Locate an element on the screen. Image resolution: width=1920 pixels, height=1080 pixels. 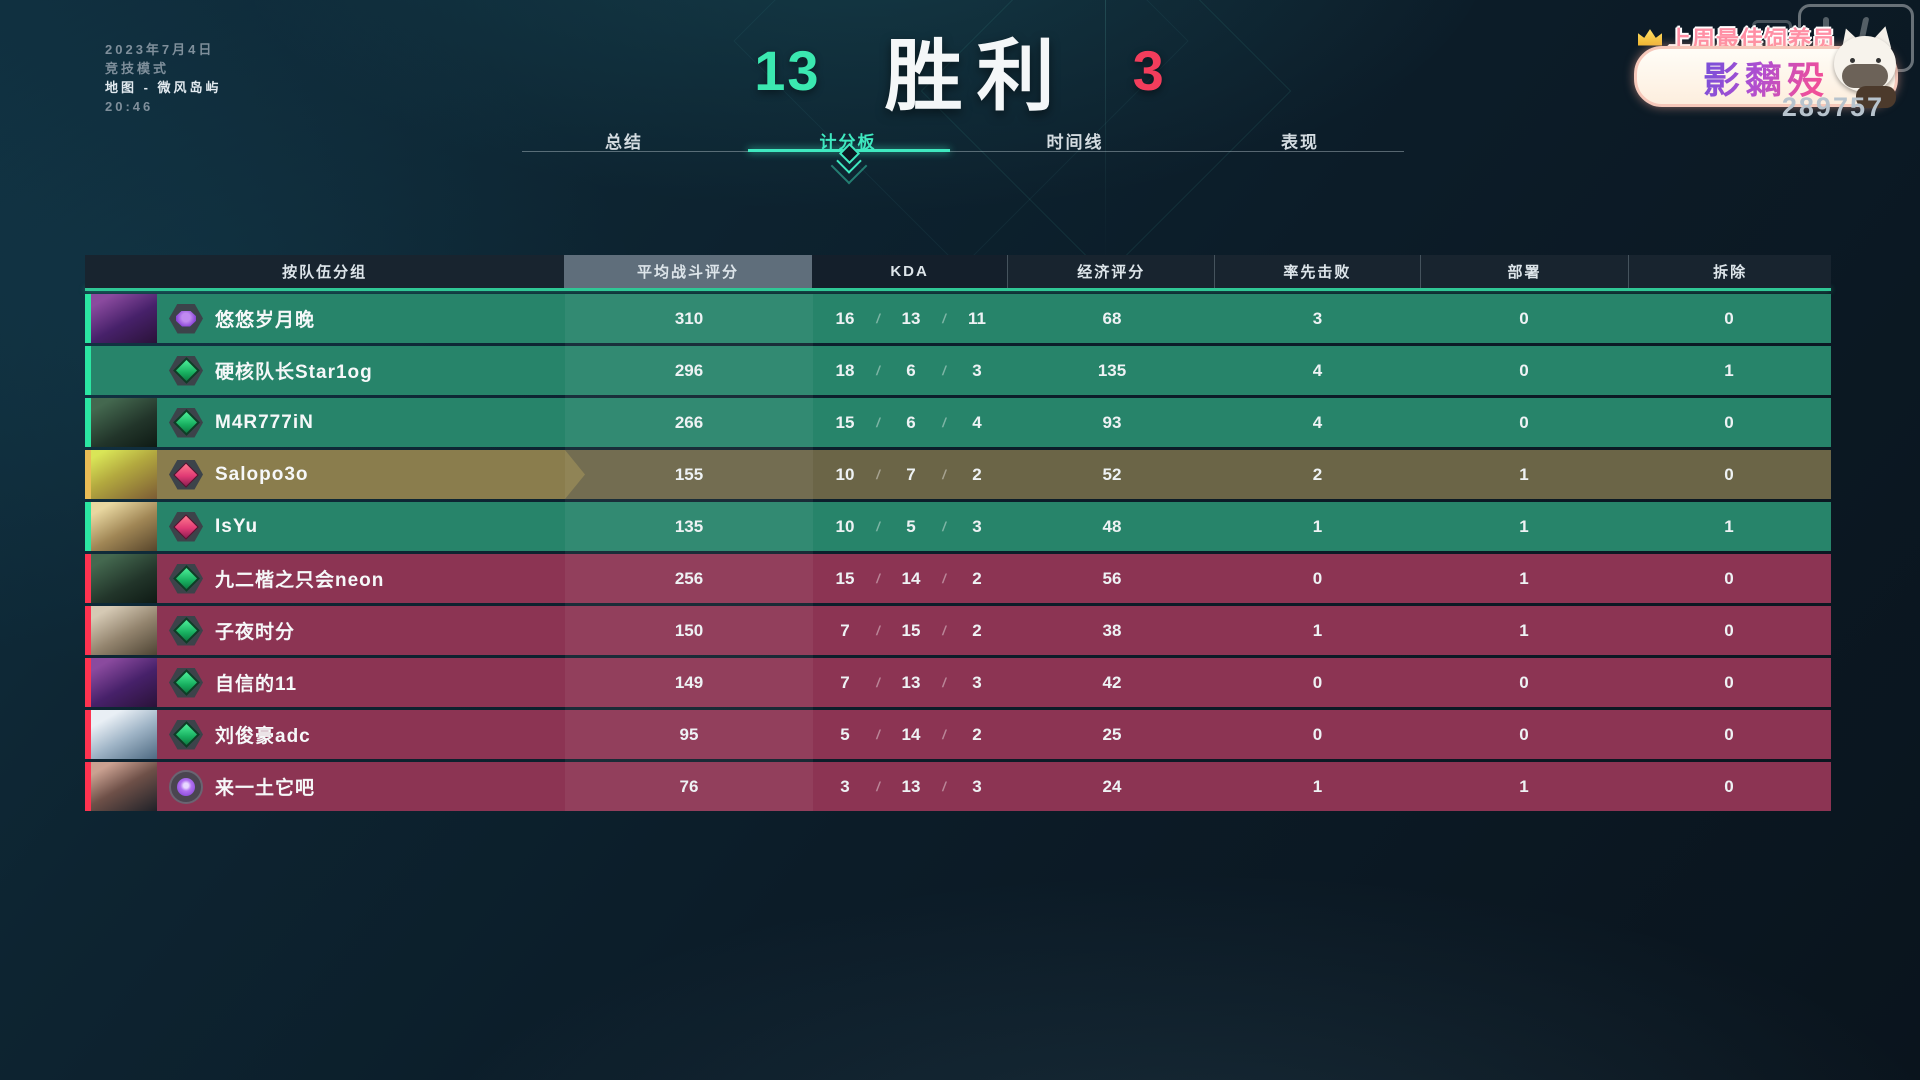
victory-title: 胜利 is located at coordinates (976, 76).